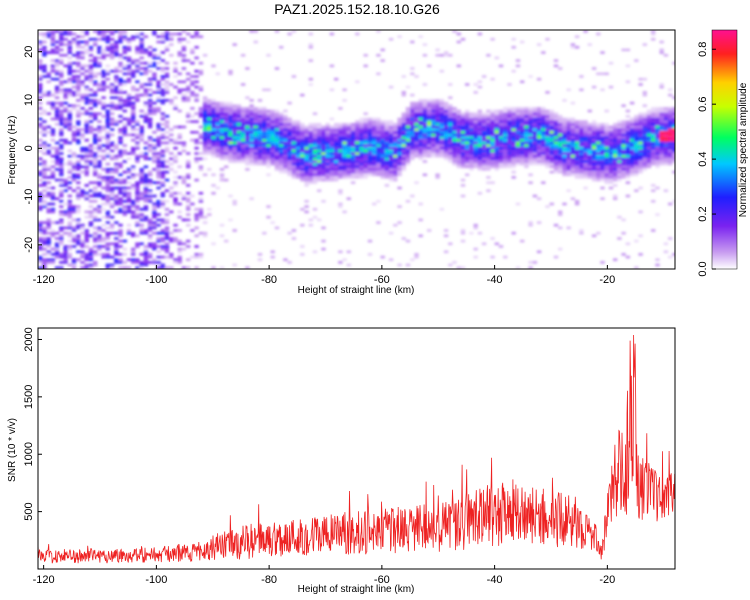 The width and height of the screenshot is (750, 600). Describe the element at coordinates (44, 580) in the screenshot. I see `tick-label: -120` at that location.